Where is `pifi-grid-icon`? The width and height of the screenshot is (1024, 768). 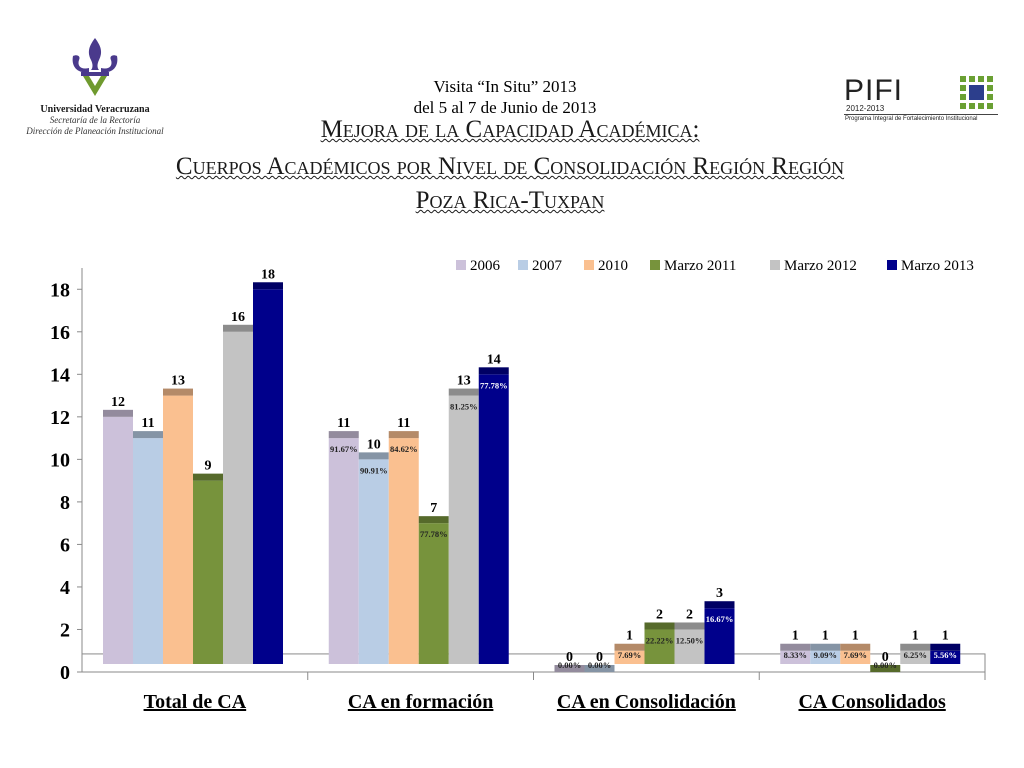
pifi-grid-icon is located at coordinates (976, 92).